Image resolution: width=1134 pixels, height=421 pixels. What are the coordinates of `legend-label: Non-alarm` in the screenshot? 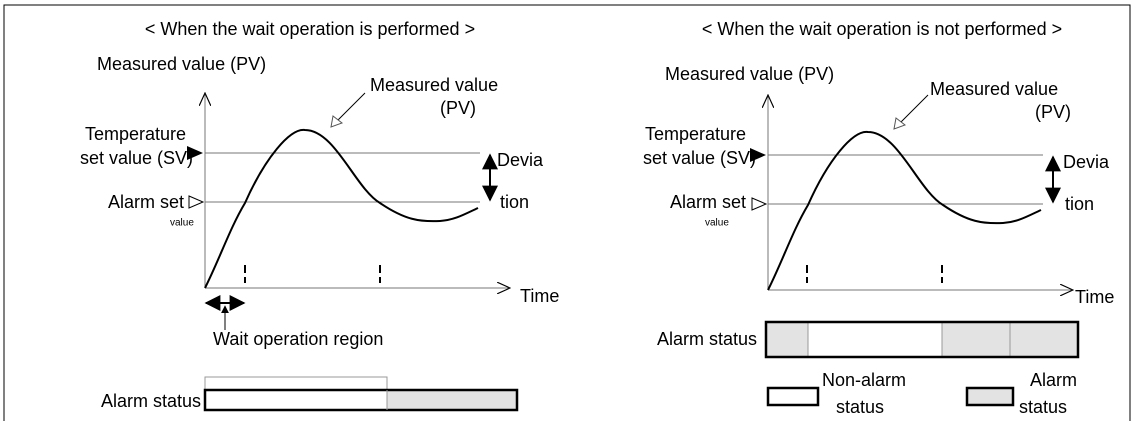 It's located at (864, 380).